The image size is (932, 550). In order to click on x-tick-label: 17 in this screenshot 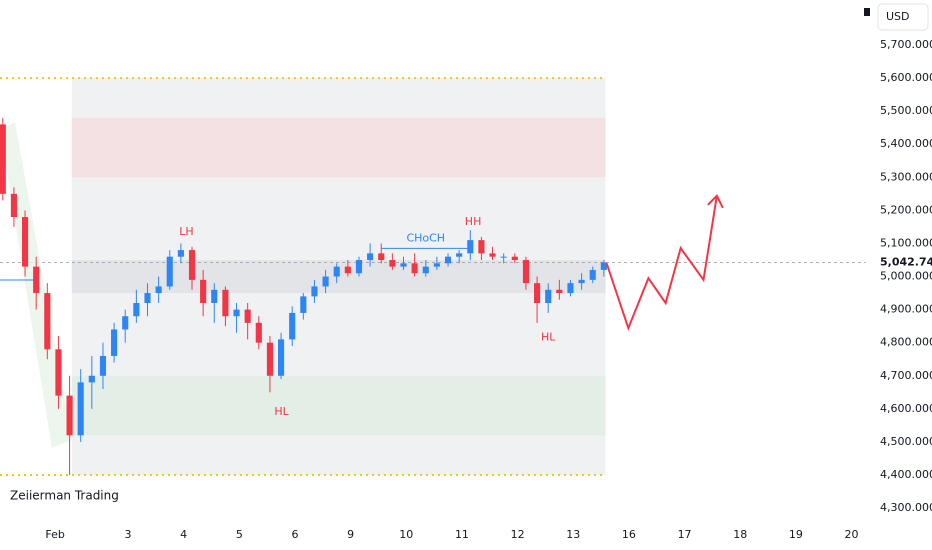, I will do `click(685, 534)`.